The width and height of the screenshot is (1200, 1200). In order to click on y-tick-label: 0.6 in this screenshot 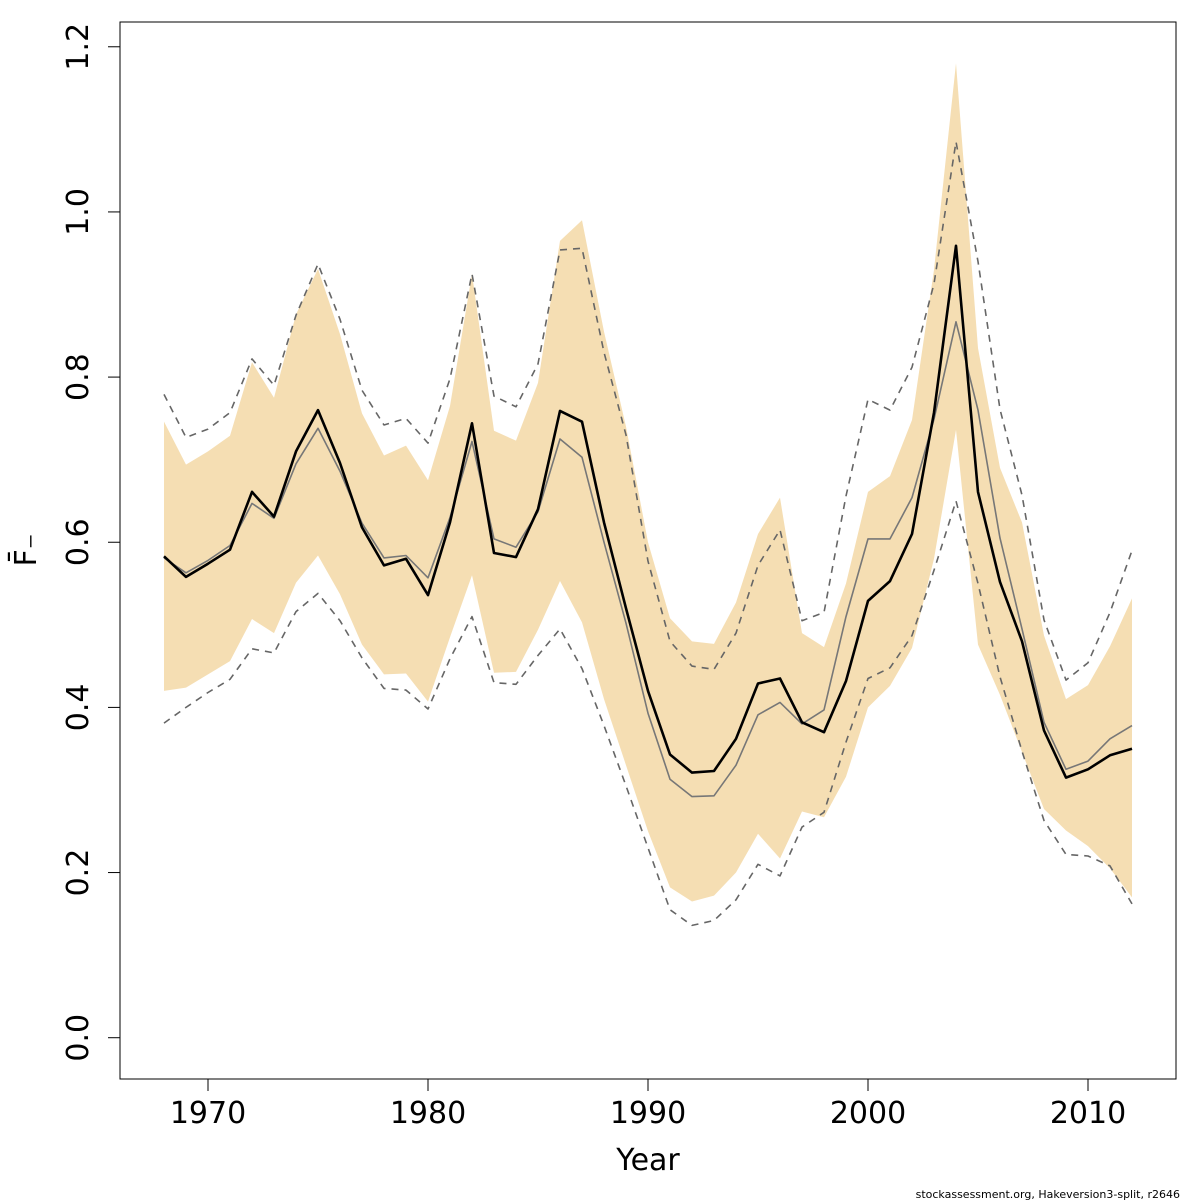, I will do `click(78, 542)`.